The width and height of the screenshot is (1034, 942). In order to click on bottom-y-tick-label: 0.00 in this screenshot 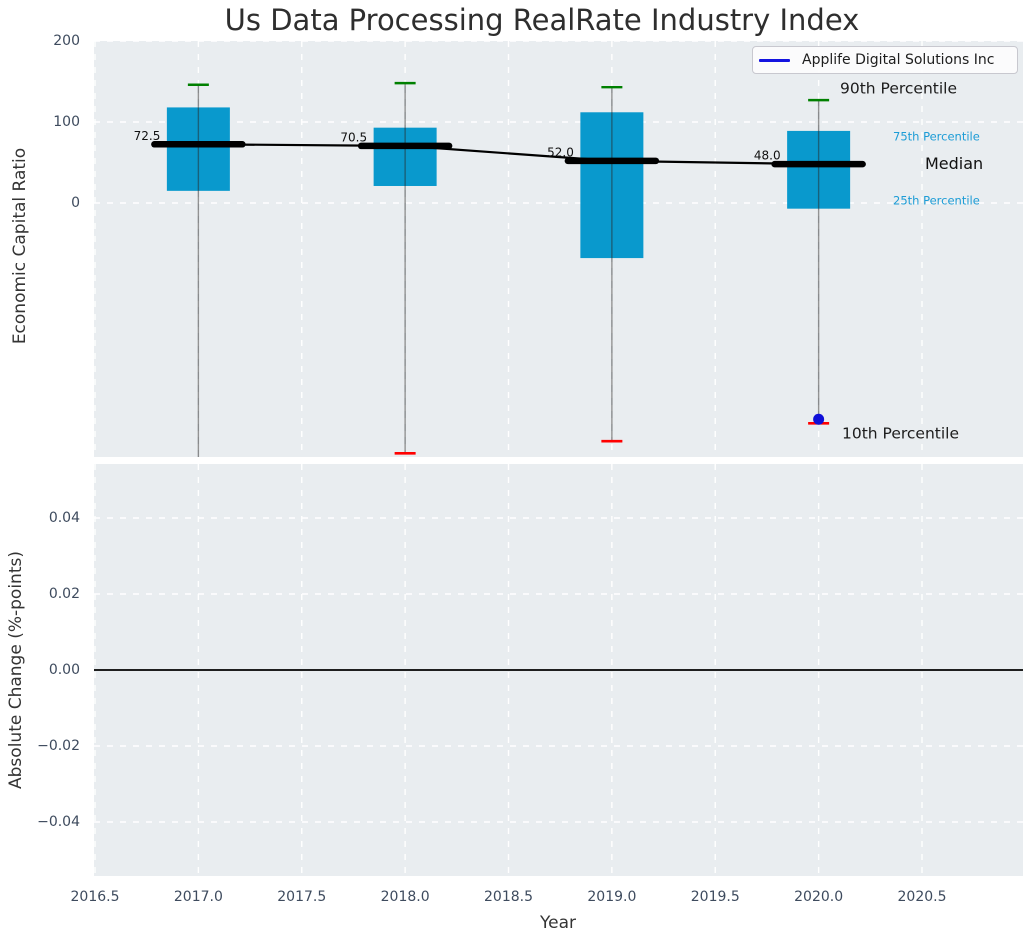, I will do `click(64, 670)`.